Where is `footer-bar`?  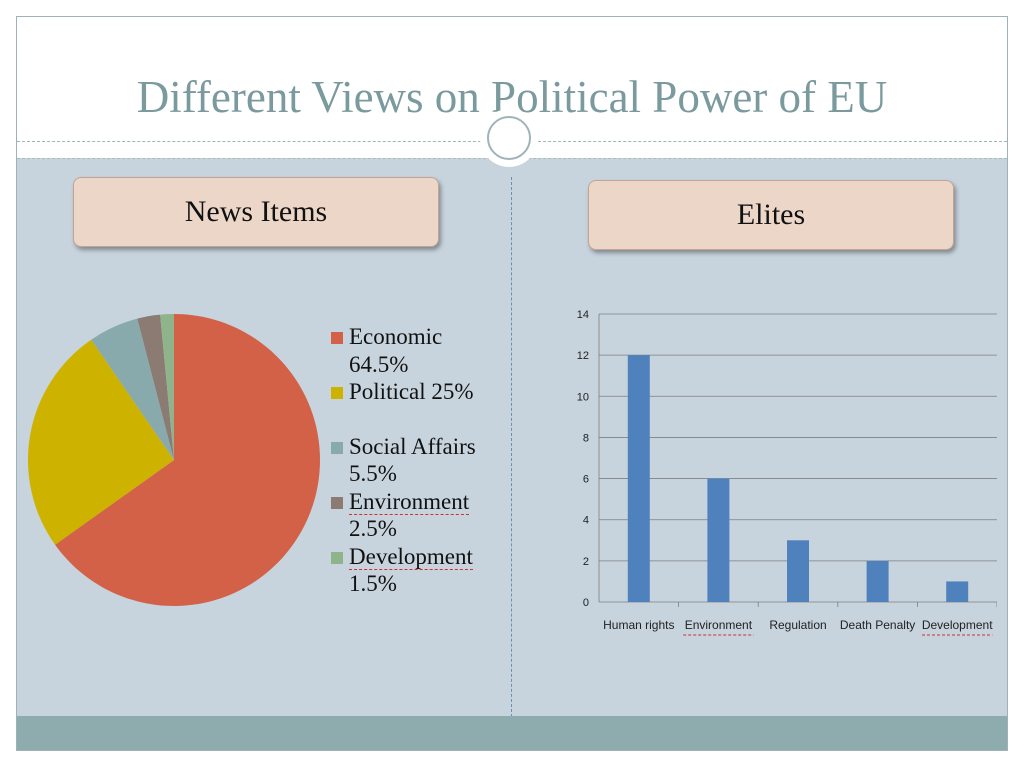 footer-bar is located at coordinates (512, 733).